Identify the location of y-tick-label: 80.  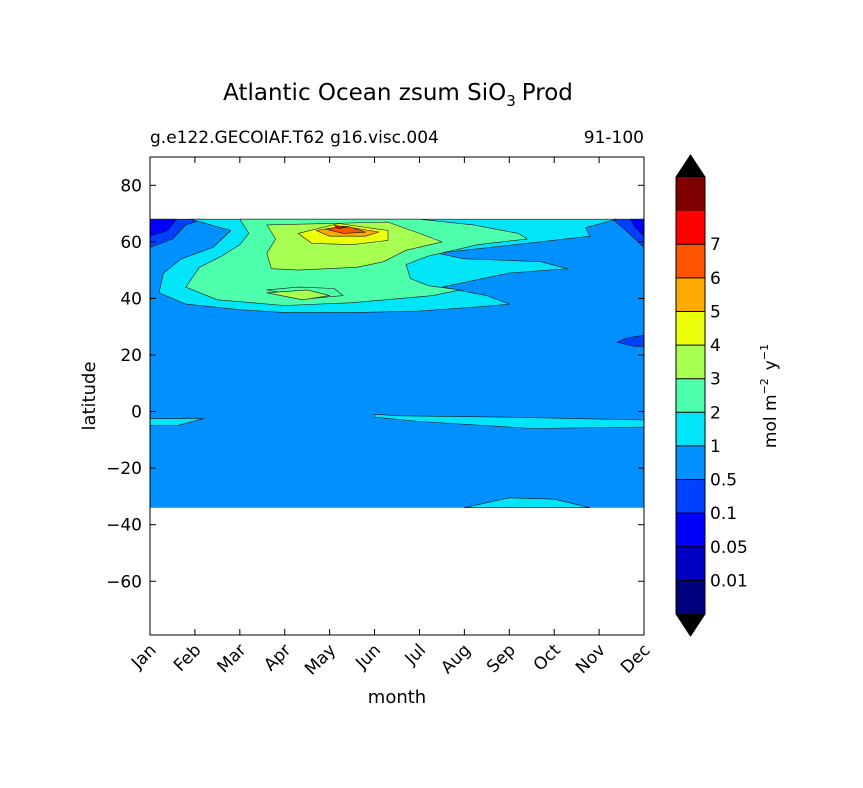
(131, 186).